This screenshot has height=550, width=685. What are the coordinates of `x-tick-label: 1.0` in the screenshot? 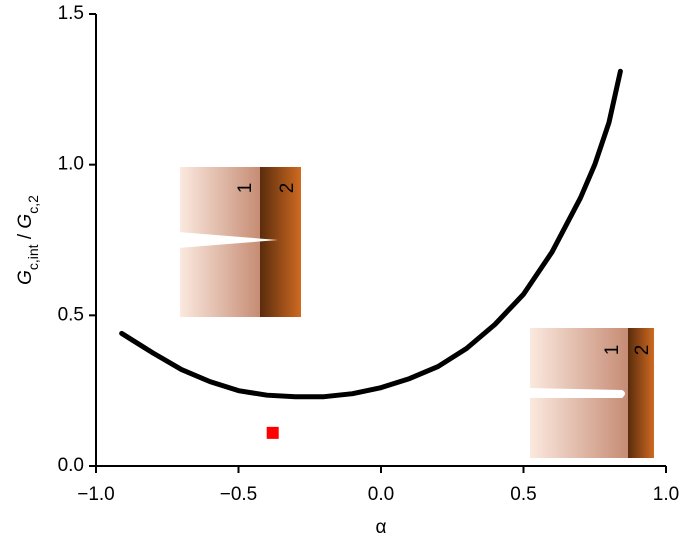 It's located at (666, 494).